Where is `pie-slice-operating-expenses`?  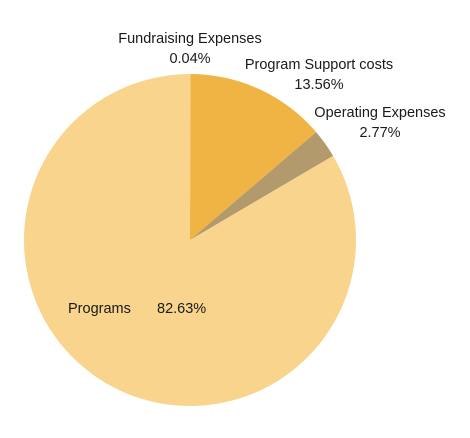
pie-slice-operating-expenses is located at coordinates (262, 186).